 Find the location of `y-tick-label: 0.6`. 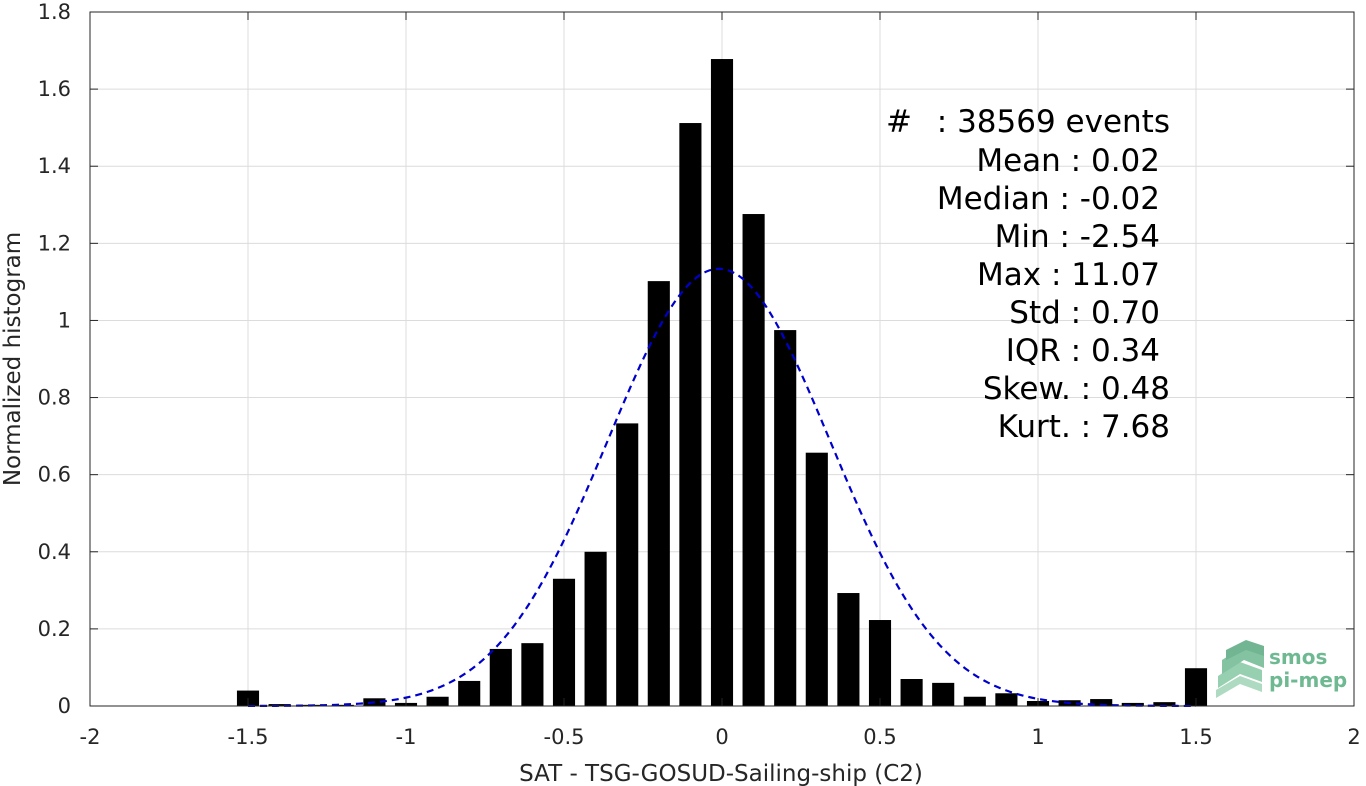

y-tick-label: 0.6 is located at coordinates (54, 475).